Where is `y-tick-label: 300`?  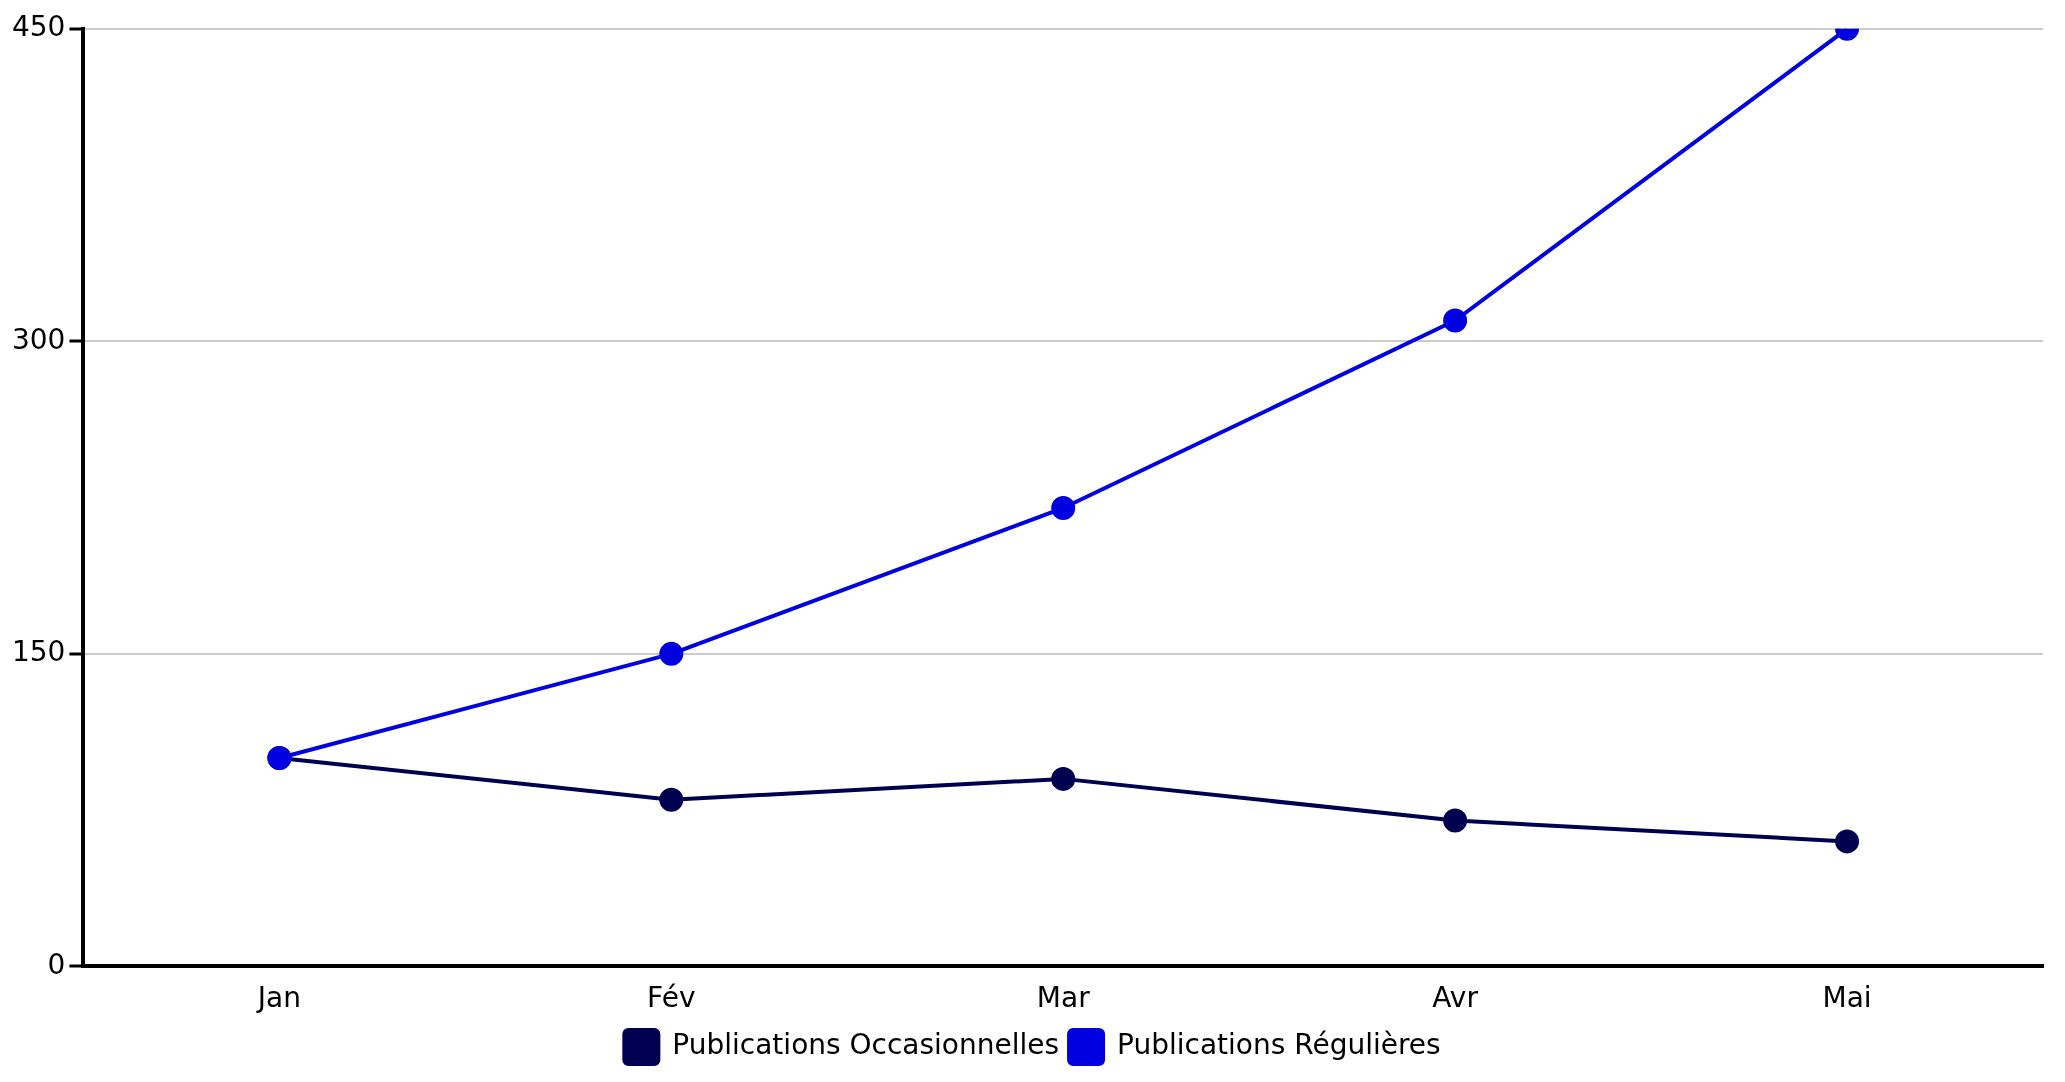 y-tick-label: 300 is located at coordinates (38, 339).